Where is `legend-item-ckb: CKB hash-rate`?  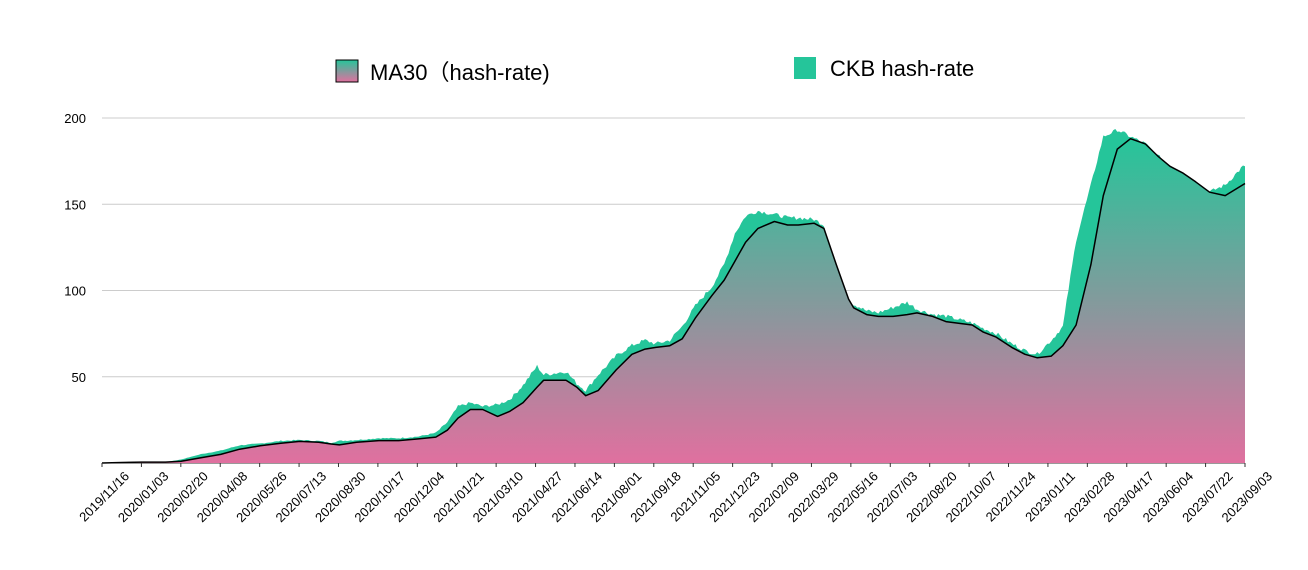
legend-item-ckb: CKB hash-rate is located at coordinates (884, 68).